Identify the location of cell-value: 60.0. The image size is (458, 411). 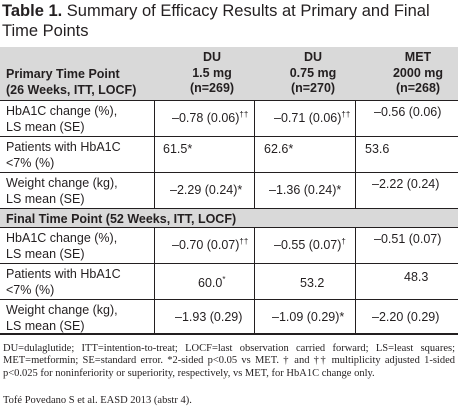
(210, 283).